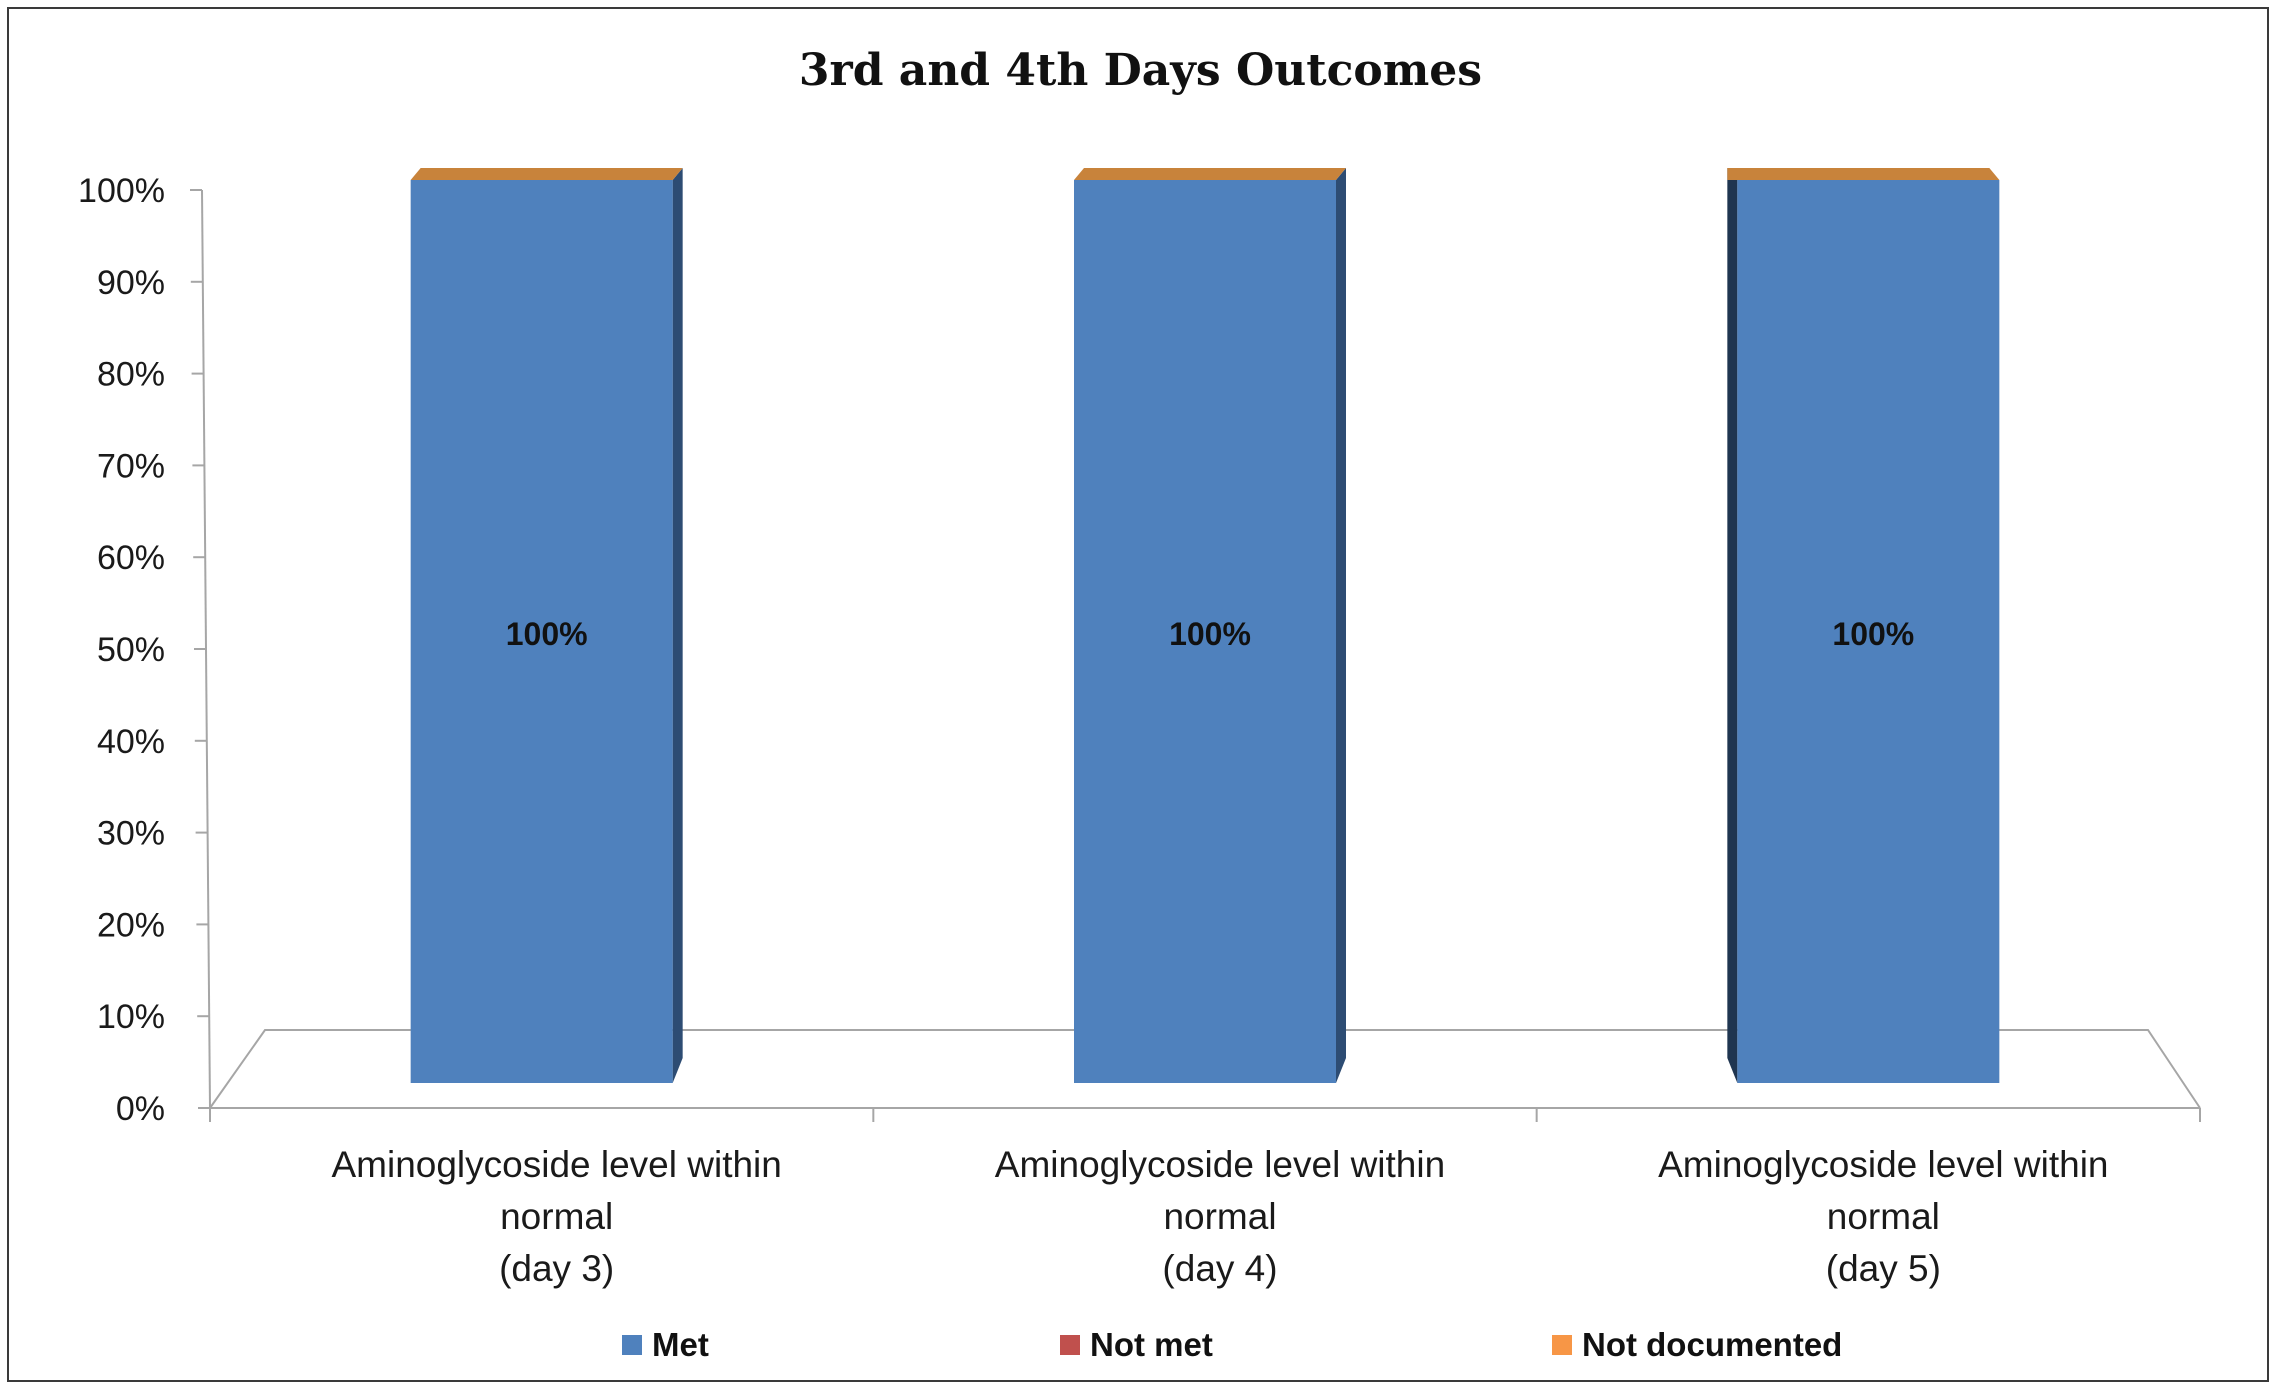 The width and height of the screenshot is (2281, 1387). I want to click on y-tick-label-50%: 50%, so click(131, 650).